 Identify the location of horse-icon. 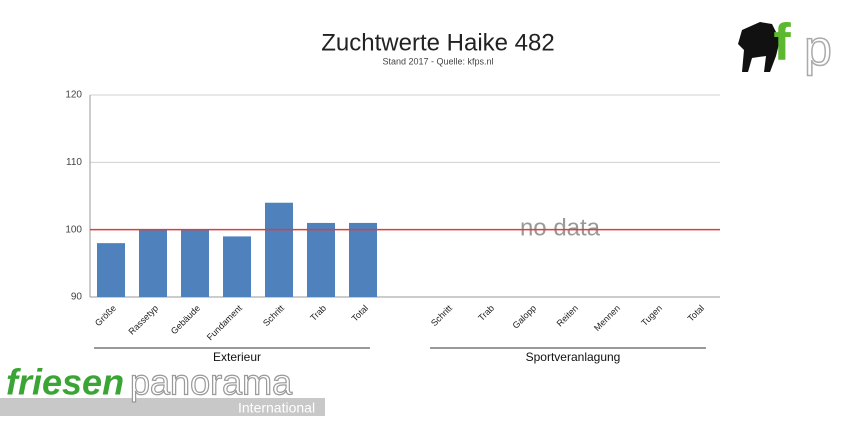
(759, 47).